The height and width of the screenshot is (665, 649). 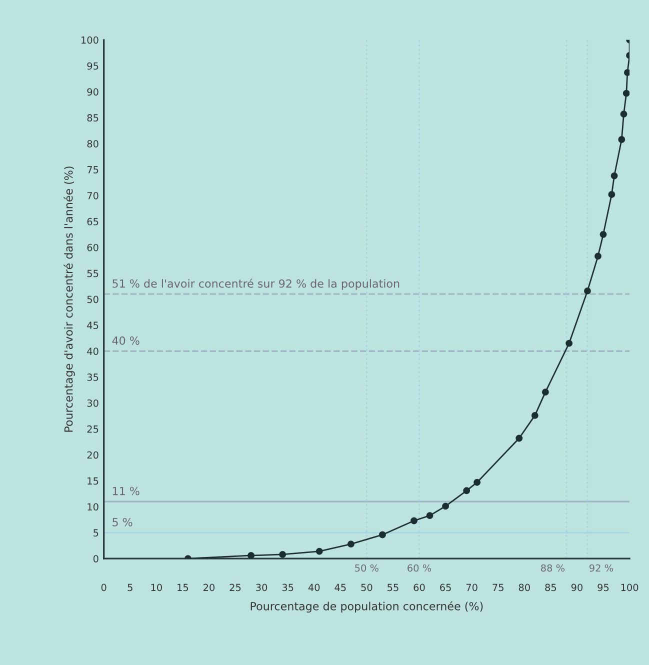 What do you see at coordinates (92, 144) in the screenshot?
I see `y-tick-label: 80` at bounding box center [92, 144].